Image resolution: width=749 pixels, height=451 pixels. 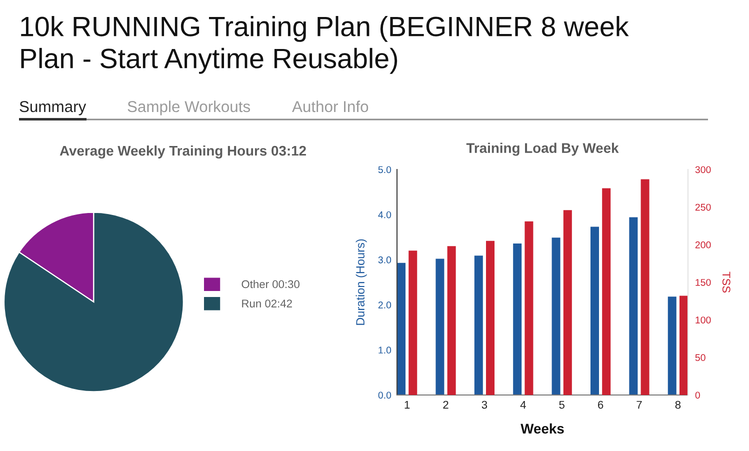 I want to click on y2-tick-label: 300, so click(x=703, y=170).